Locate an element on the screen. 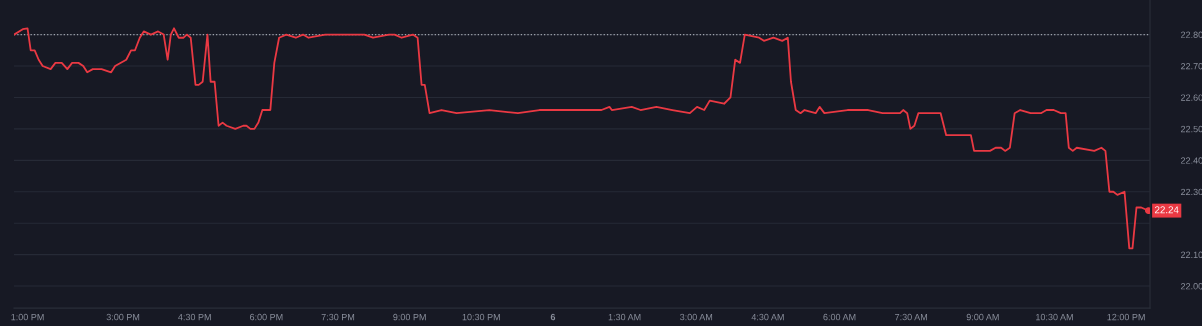 Image resolution: width=1202 pixels, height=326 pixels. x-tick-label: 12:00 PM is located at coordinates (1126, 317).